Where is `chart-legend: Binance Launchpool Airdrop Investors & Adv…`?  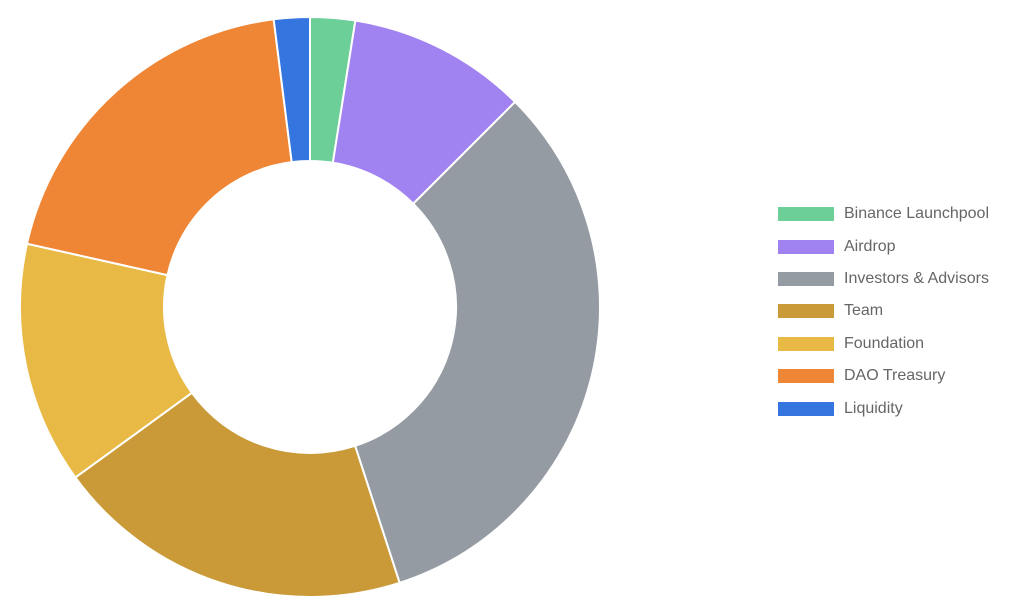 chart-legend: Binance Launchpool Airdrop Investors & Adv… is located at coordinates (883, 311).